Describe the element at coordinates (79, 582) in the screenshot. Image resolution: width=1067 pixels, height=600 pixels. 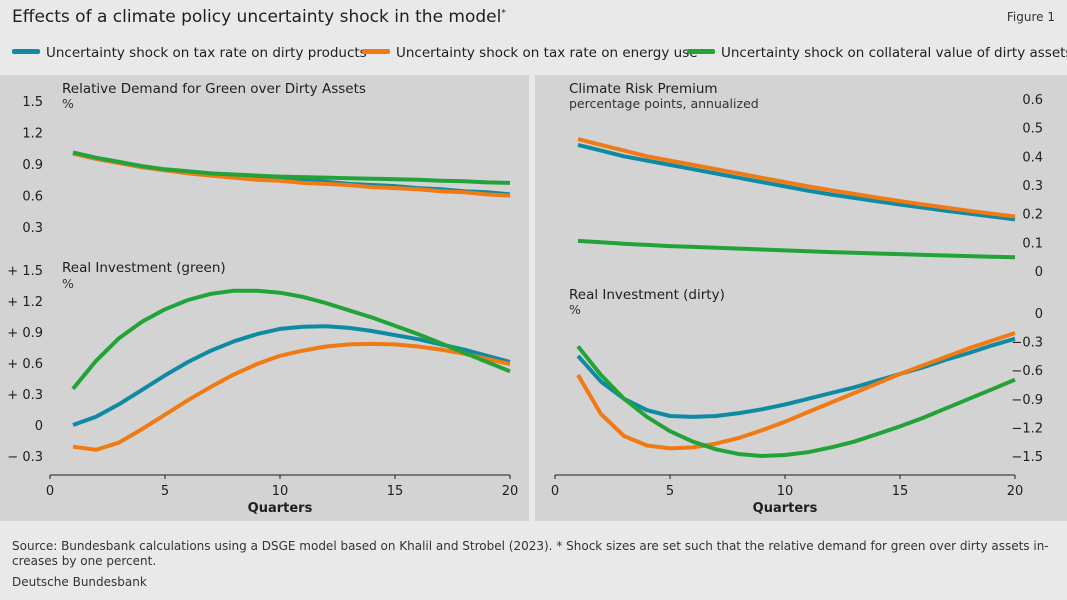
I see `publisher-credit: Deutsche Bundesbank` at that location.